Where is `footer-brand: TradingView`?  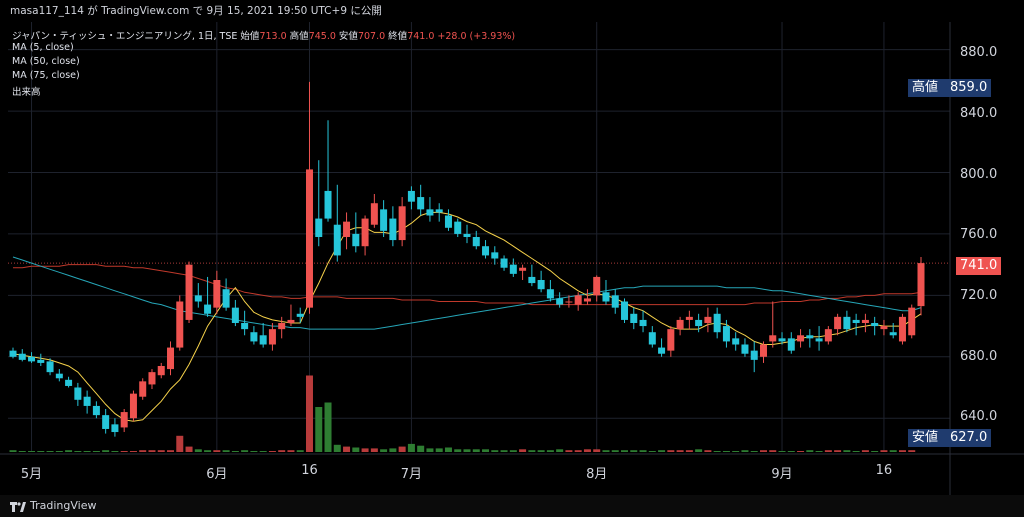
footer-brand: TradingView is located at coordinates (63, 505).